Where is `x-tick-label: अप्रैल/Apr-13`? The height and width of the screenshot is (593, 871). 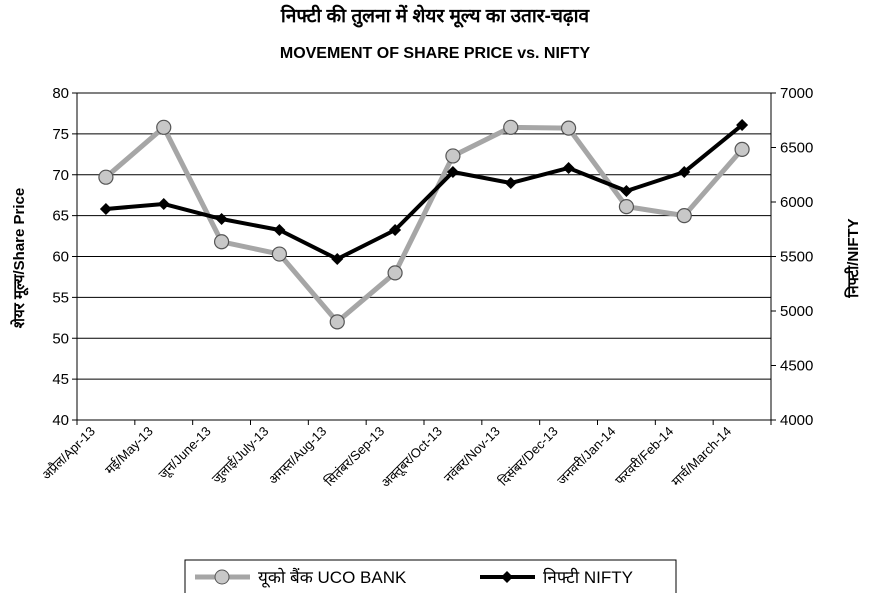
x-tick-label: अप्रैल/Apr-13 is located at coordinates (68, 453).